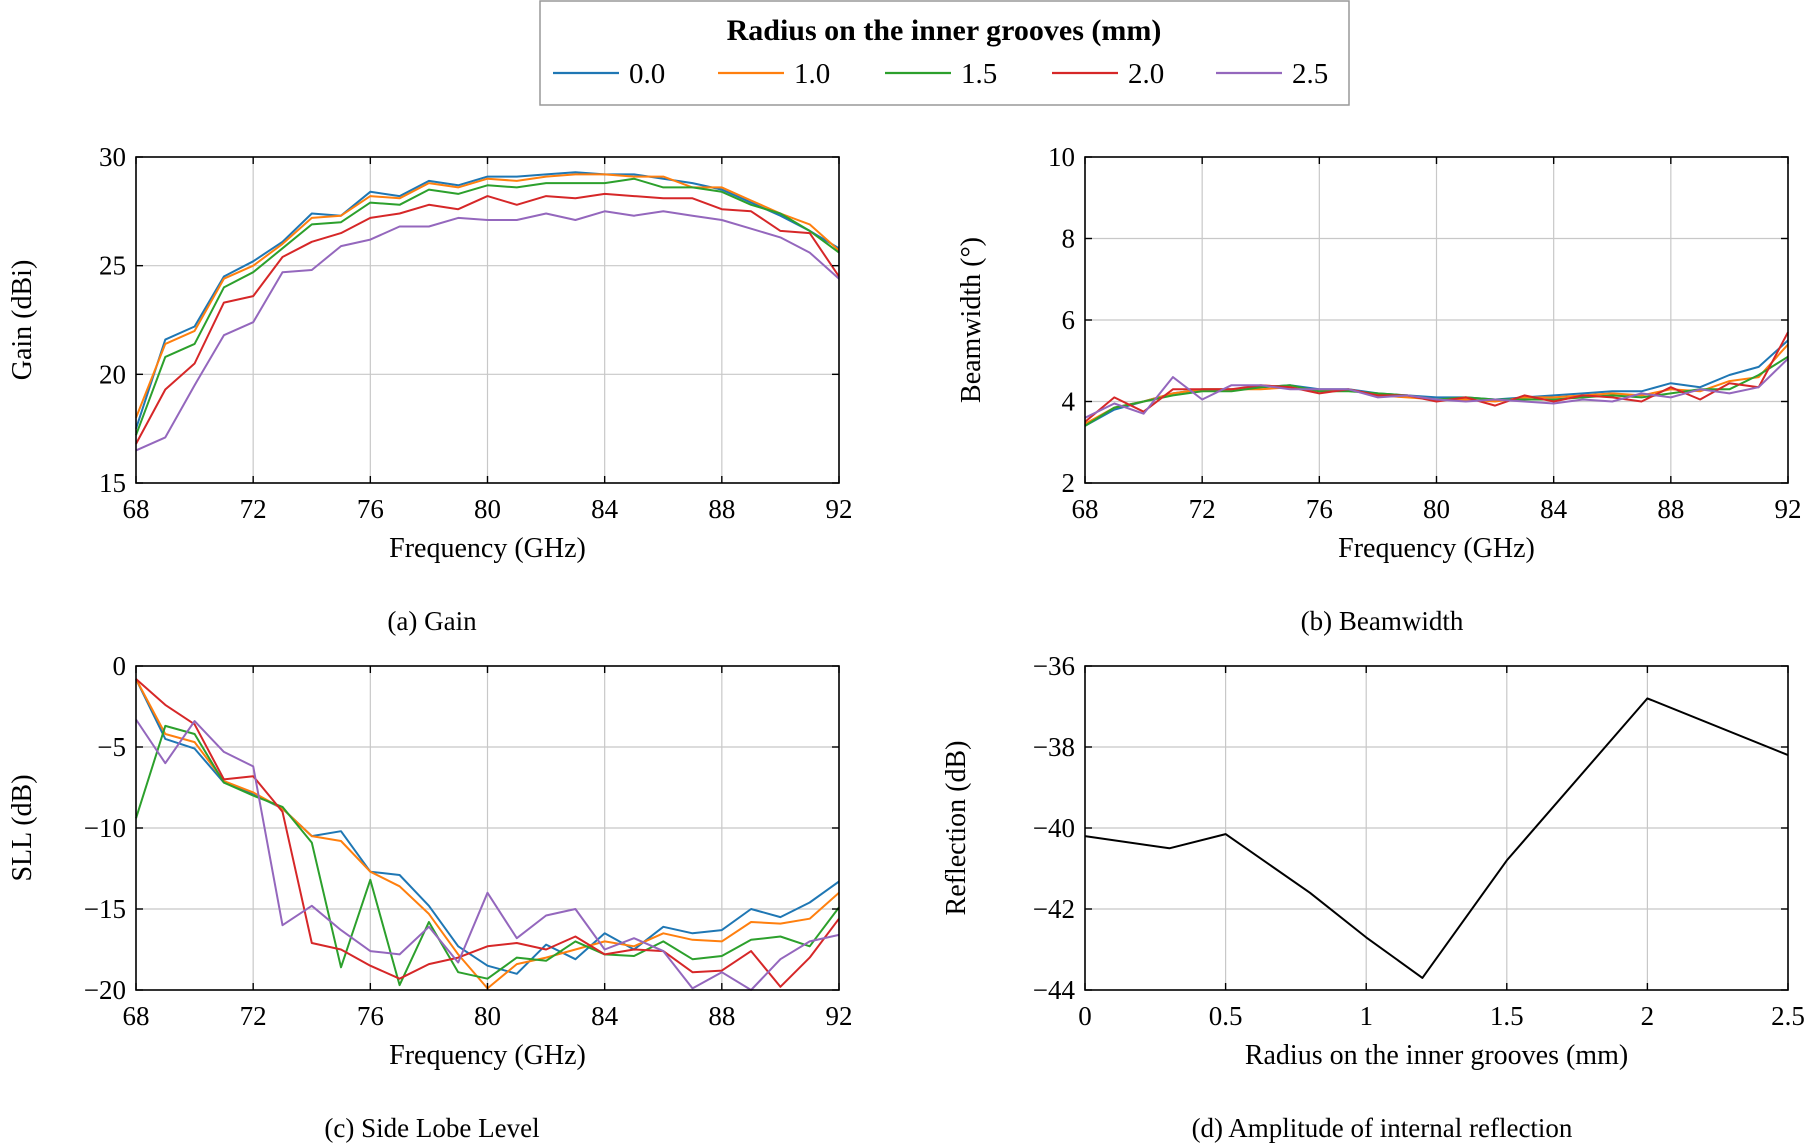 Image resolution: width=1807 pixels, height=1145 pixels. What do you see at coordinates (120, 666) in the screenshot?
I see `y-tick-label: 0` at bounding box center [120, 666].